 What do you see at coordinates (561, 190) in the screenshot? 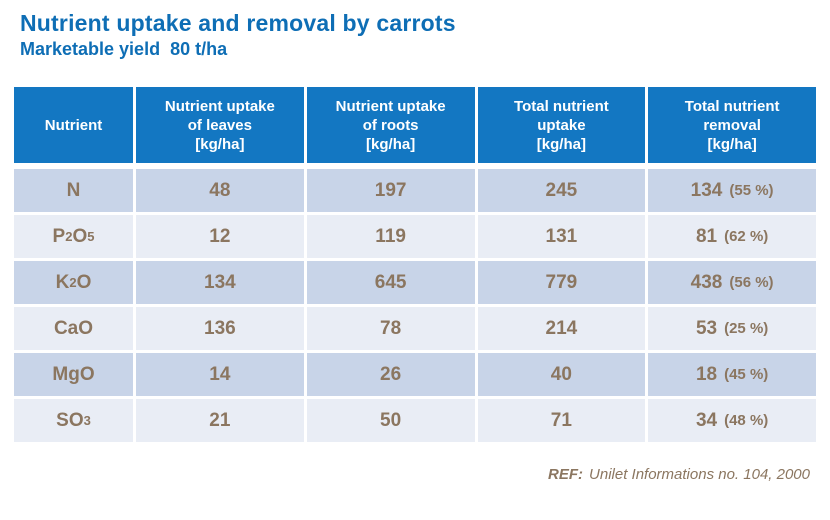
I see `cell-total-uptake: 245` at bounding box center [561, 190].